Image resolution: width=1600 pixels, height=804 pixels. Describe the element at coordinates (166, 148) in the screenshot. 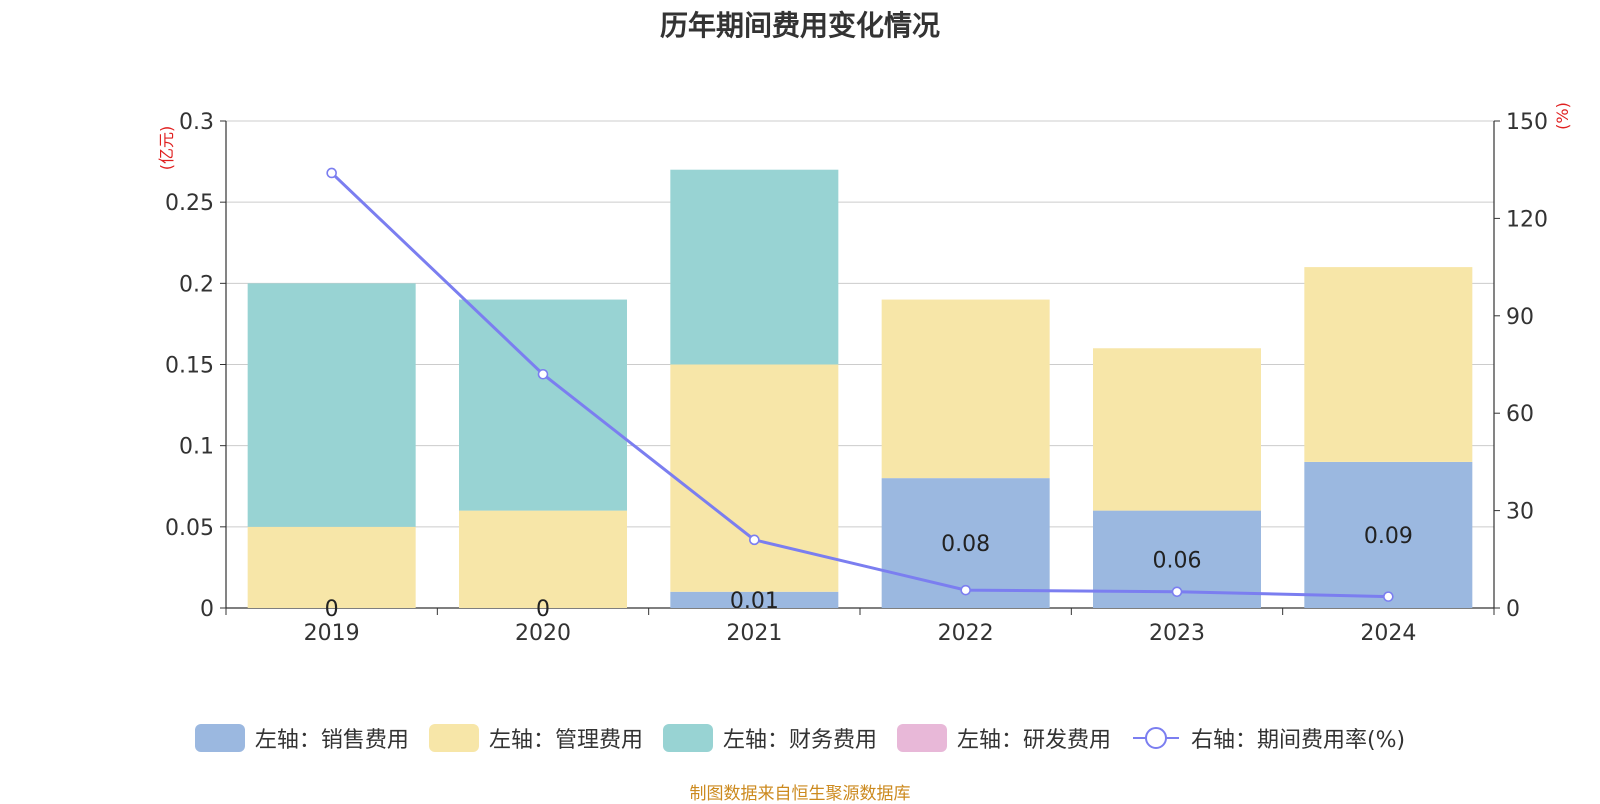

I see `left-axis-unit: (亿元)` at that location.